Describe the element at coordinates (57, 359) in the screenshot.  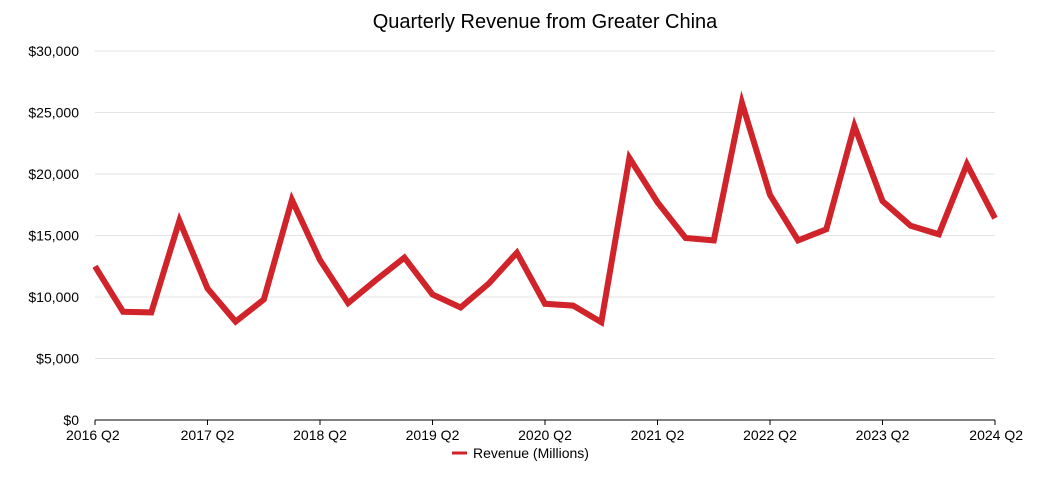
I see `y-tick-label: $5,000` at that location.